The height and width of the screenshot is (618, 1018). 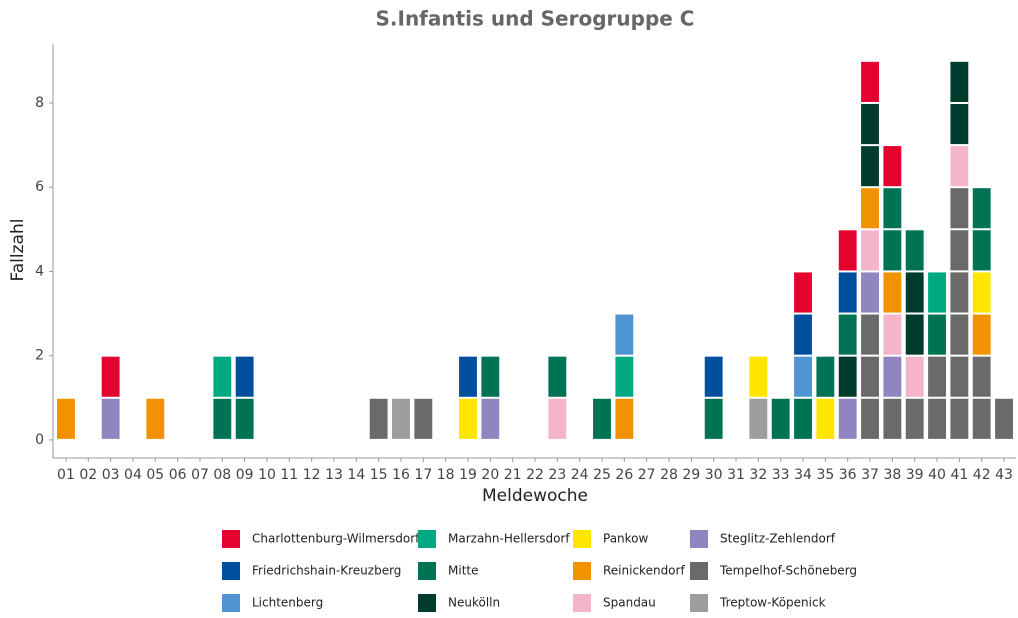 I want to click on x-tick-label: 16, so click(x=401, y=475).